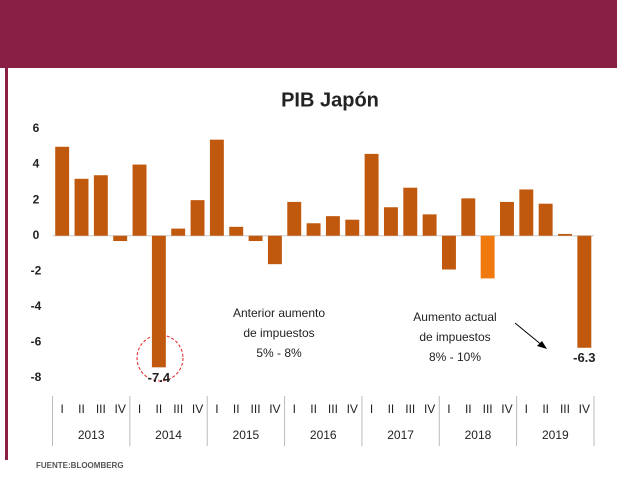 The height and width of the screenshot is (479, 617). Describe the element at coordinates (279, 353) in the screenshot. I see `annotation: 5% - 8%` at that location.